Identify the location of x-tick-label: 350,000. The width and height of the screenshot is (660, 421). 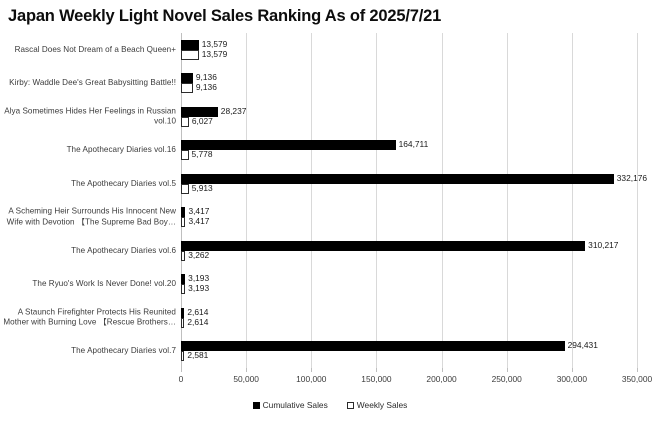
(637, 379).